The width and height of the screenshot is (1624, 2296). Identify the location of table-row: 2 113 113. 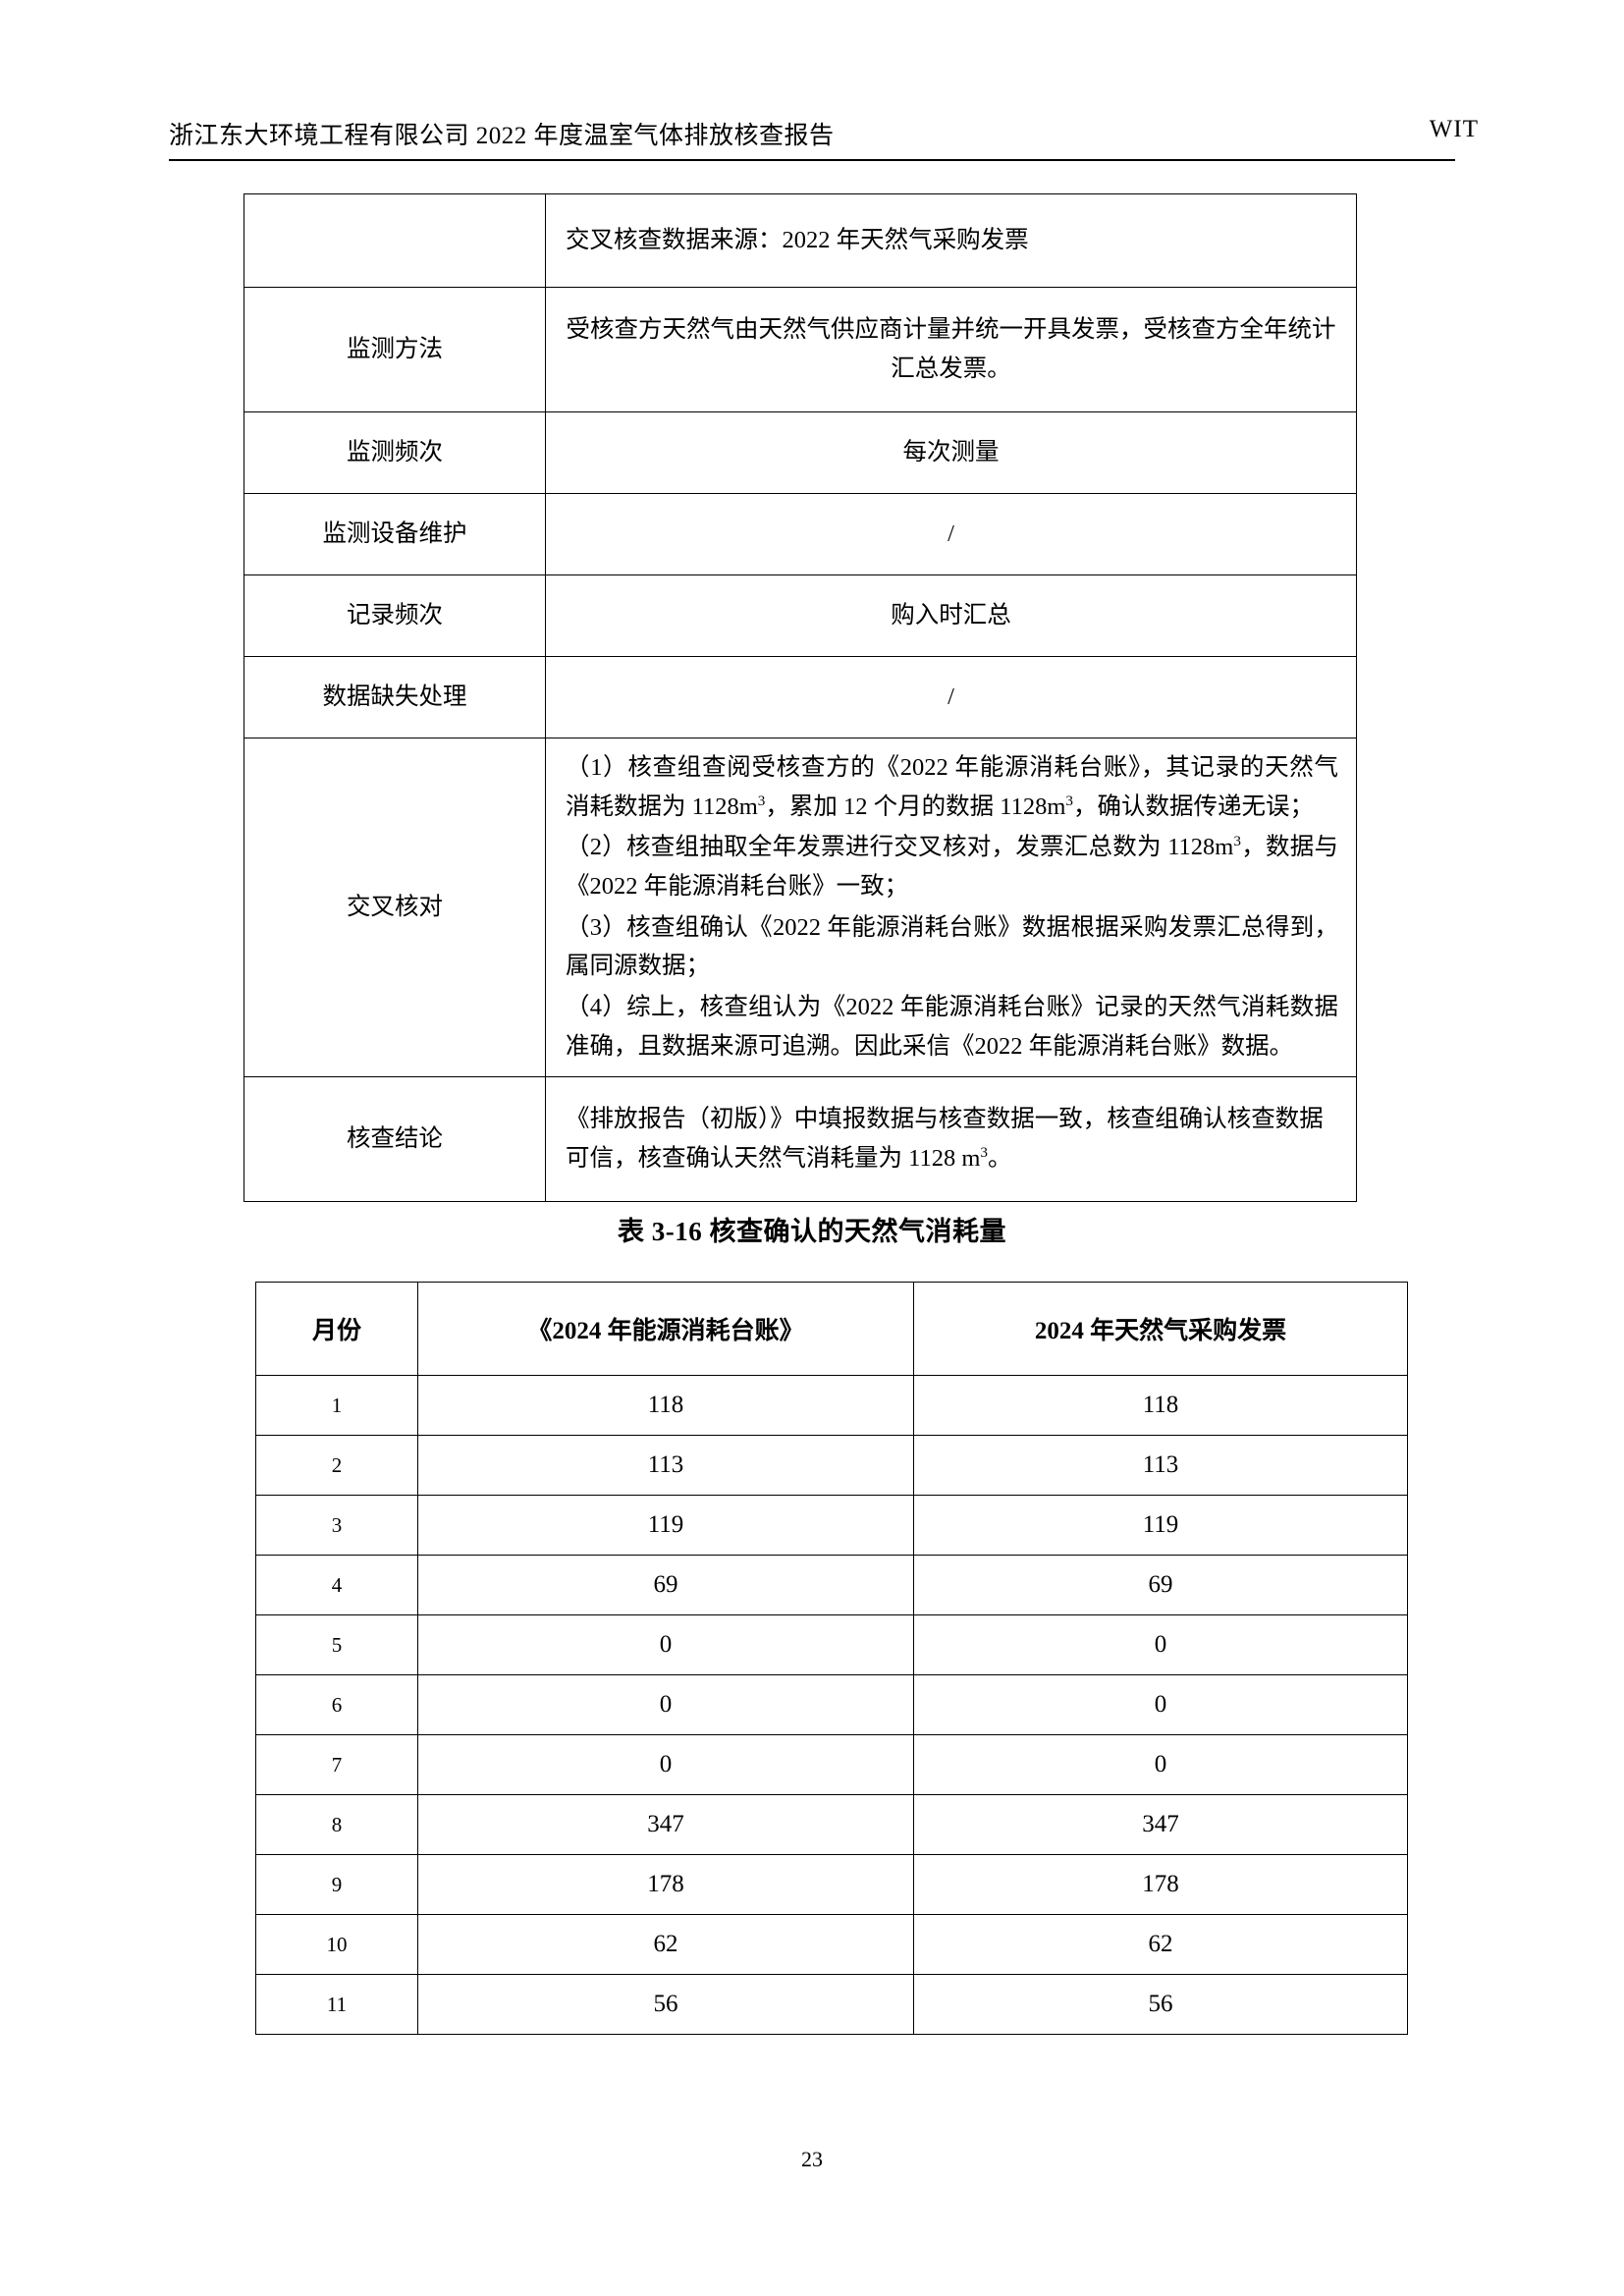
(831, 1465).